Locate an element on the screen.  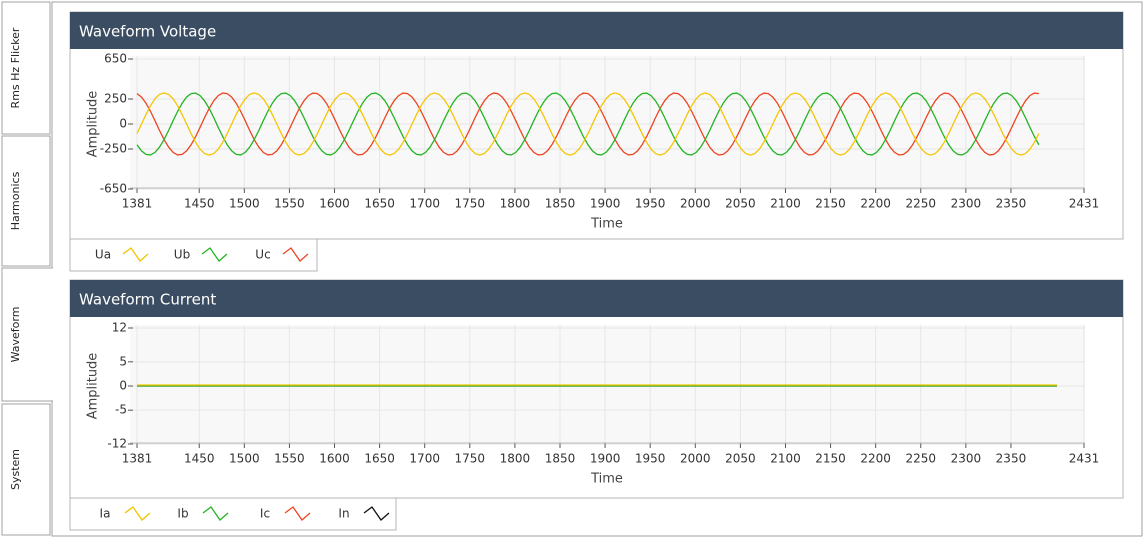
tab-label: Harmonics is located at coordinates (15, 200).